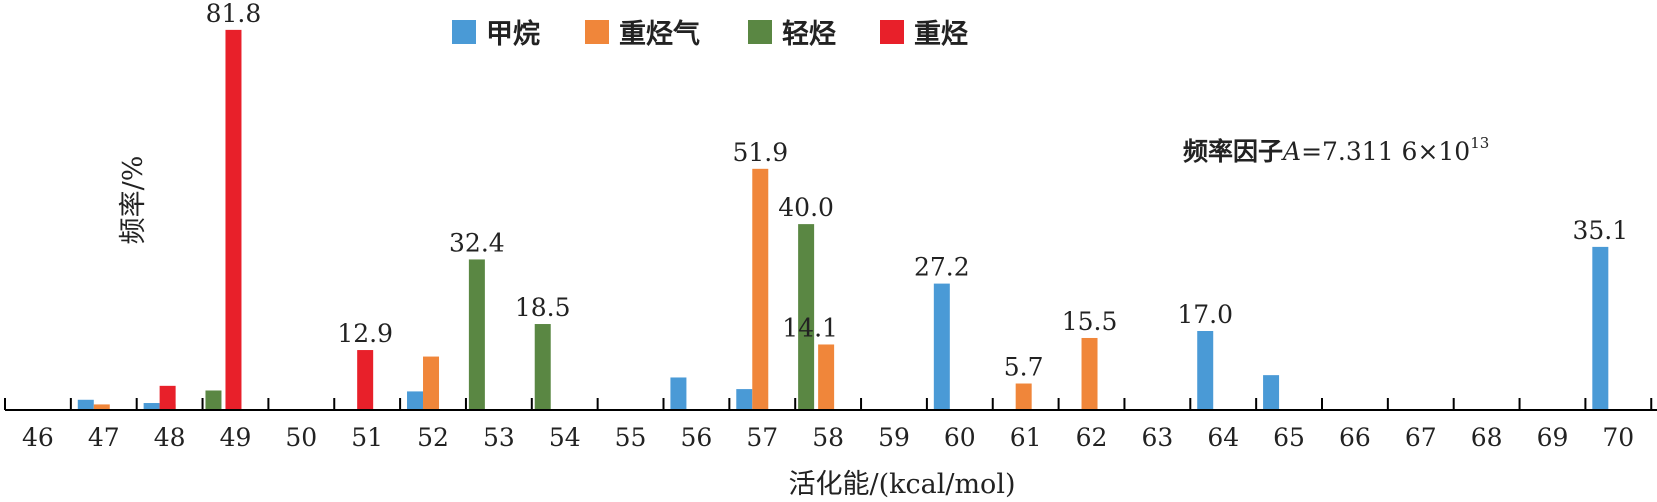 This screenshot has width=1657, height=502. I want to click on data-label-1-3: 51.9, so click(760, 152).